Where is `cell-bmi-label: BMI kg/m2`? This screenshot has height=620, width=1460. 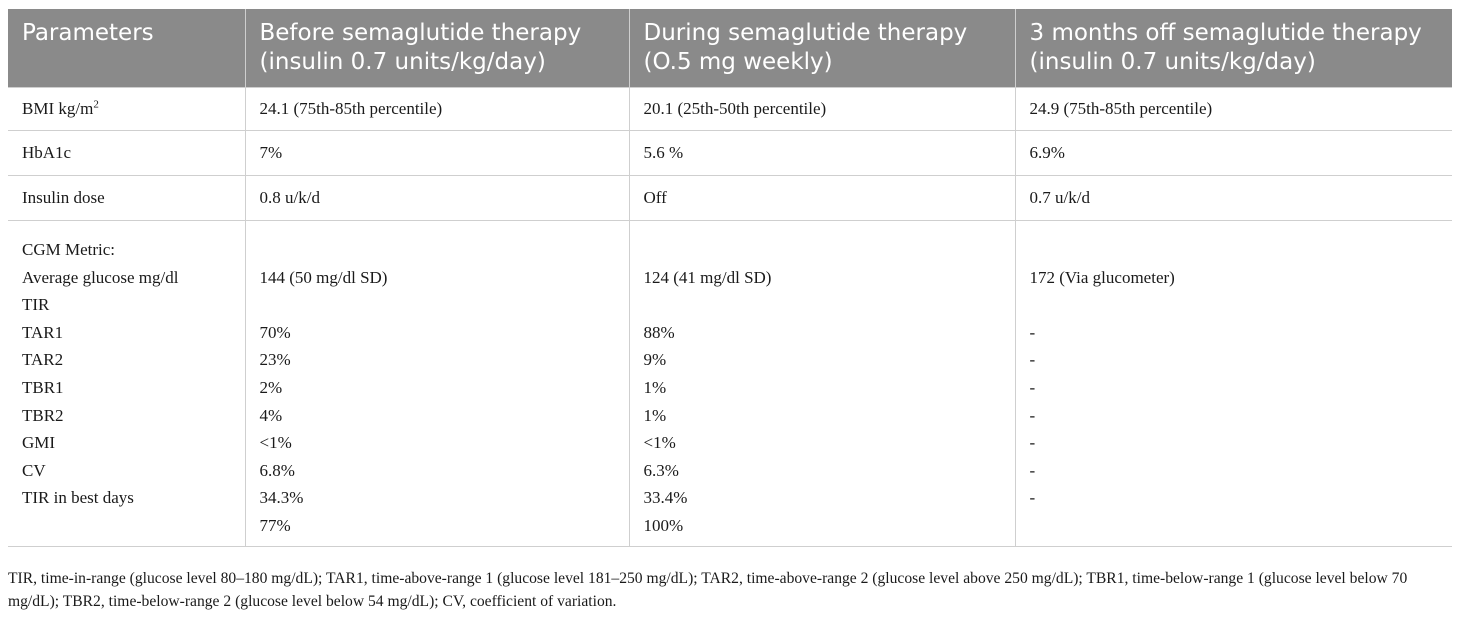
cell-bmi-label: BMI kg/m2 is located at coordinates (126, 109).